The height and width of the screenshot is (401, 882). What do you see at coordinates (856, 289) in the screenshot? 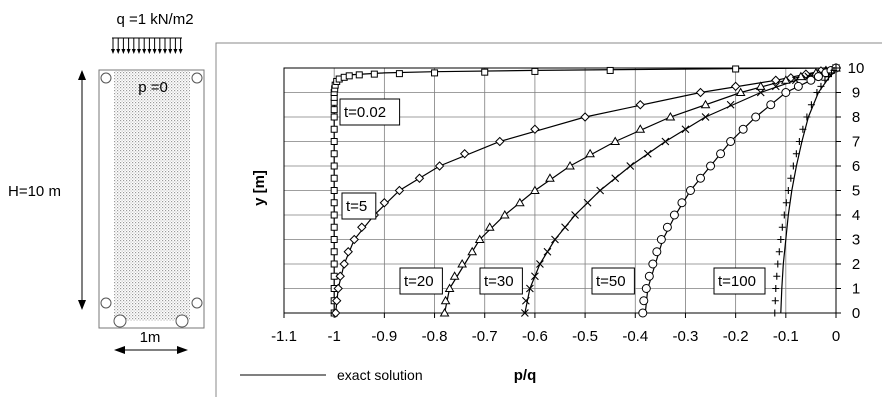
I see `y-tick-label: 1` at bounding box center [856, 289].